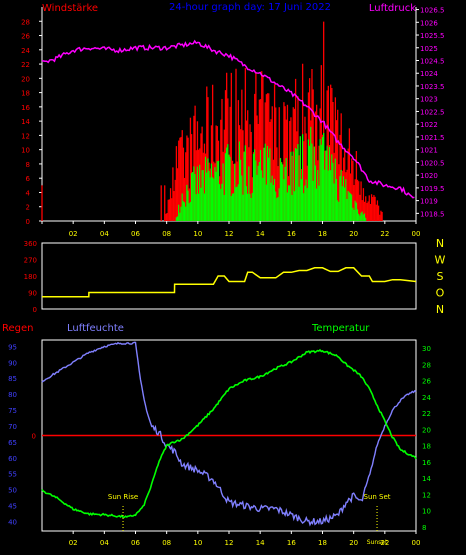  Describe the element at coordinates (35, 310) in the screenshot. I see `direction-tick-label: 0` at that location.